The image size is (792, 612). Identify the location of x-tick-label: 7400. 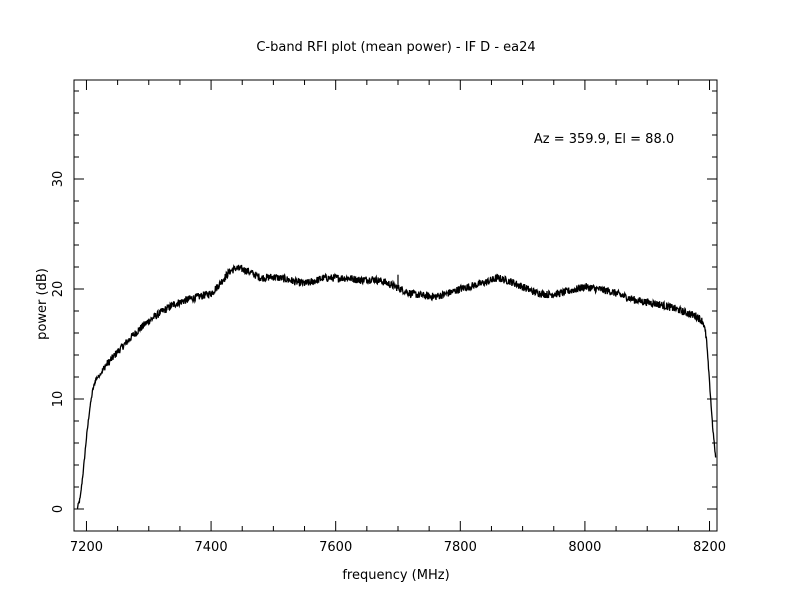
(211, 547).